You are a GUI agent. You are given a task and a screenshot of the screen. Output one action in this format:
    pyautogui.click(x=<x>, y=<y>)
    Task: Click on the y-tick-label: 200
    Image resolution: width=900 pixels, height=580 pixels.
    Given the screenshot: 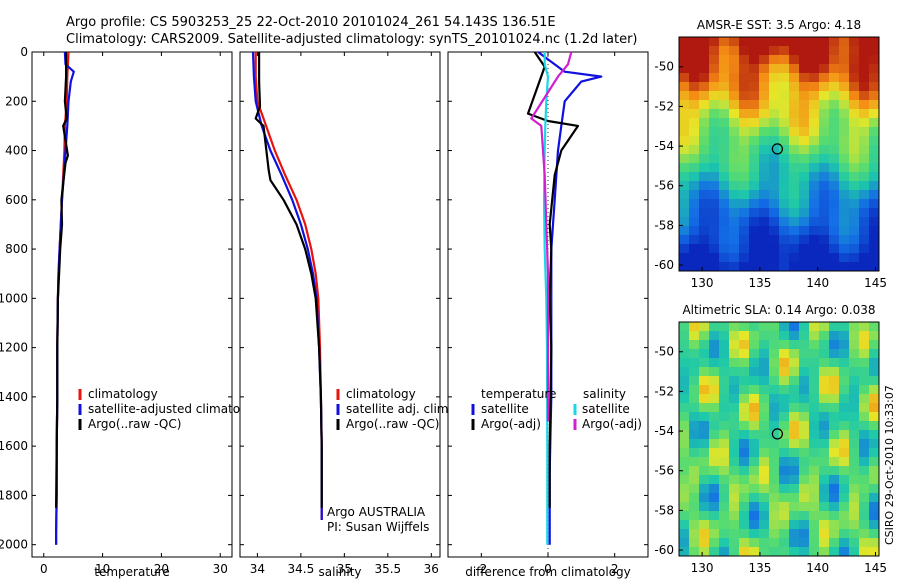 What is the action you would take?
    pyautogui.click(x=16, y=101)
    